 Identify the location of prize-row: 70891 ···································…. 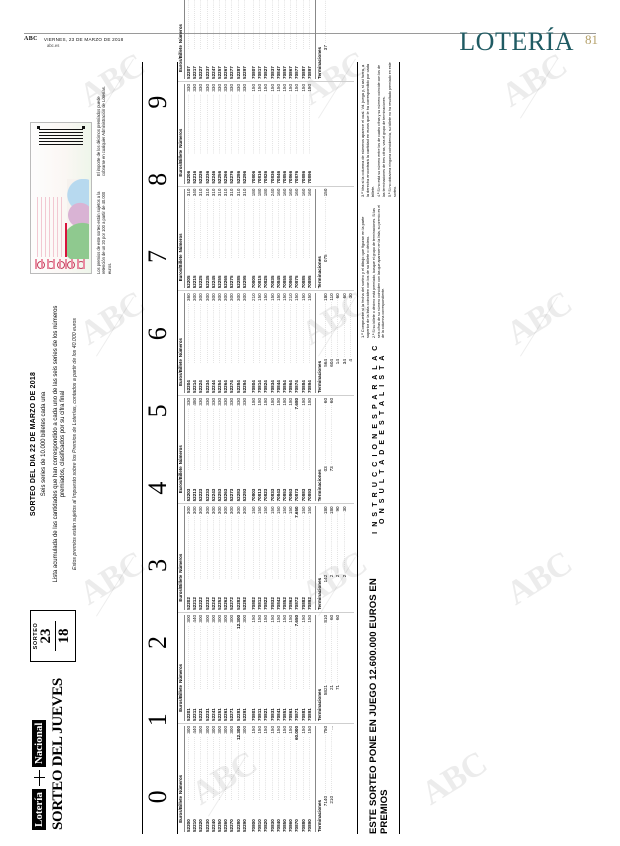
(310, 668).